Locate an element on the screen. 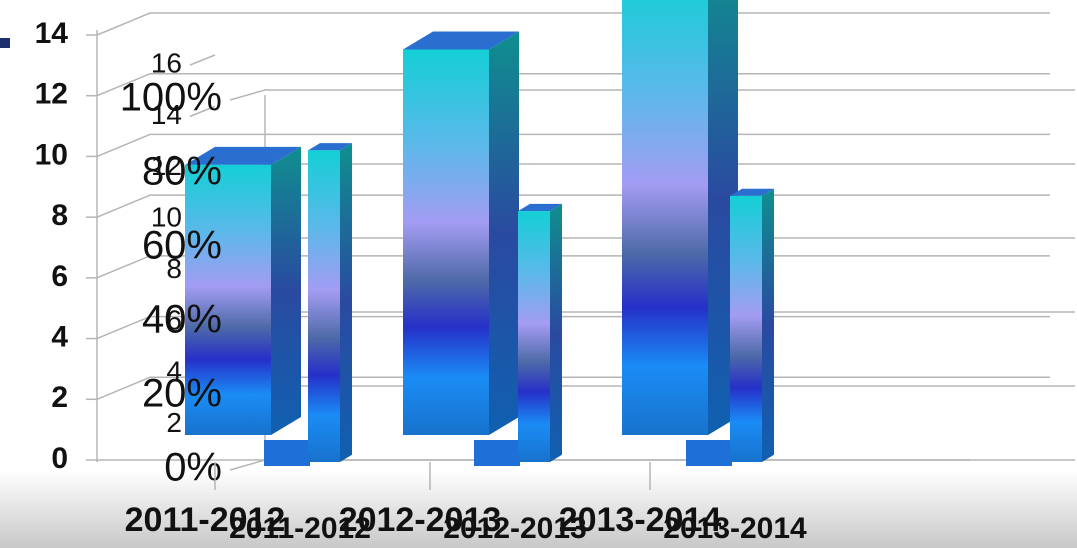 This screenshot has width=1077, height=548. y3-tick-label: 16 is located at coordinates (166, 62).